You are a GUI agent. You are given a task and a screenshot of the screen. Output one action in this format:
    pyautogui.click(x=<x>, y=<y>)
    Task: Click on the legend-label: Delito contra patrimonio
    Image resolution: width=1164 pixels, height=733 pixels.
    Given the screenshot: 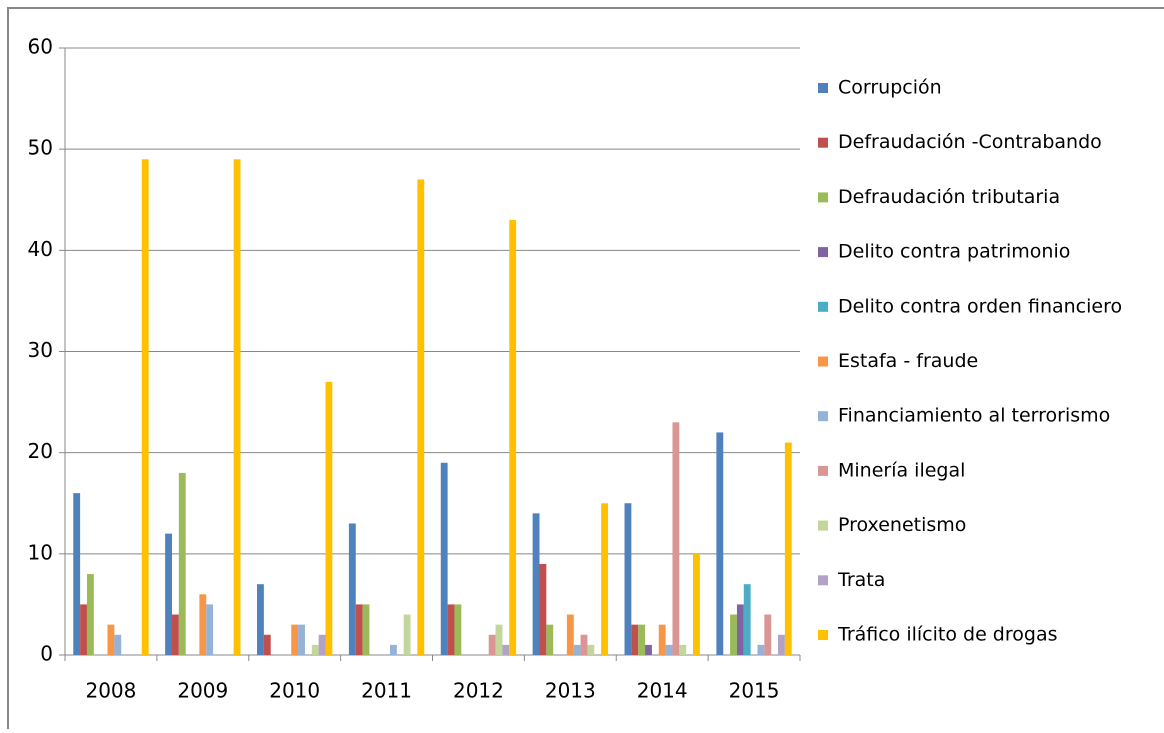 What is the action you would take?
    pyautogui.click(x=954, y=252)
    